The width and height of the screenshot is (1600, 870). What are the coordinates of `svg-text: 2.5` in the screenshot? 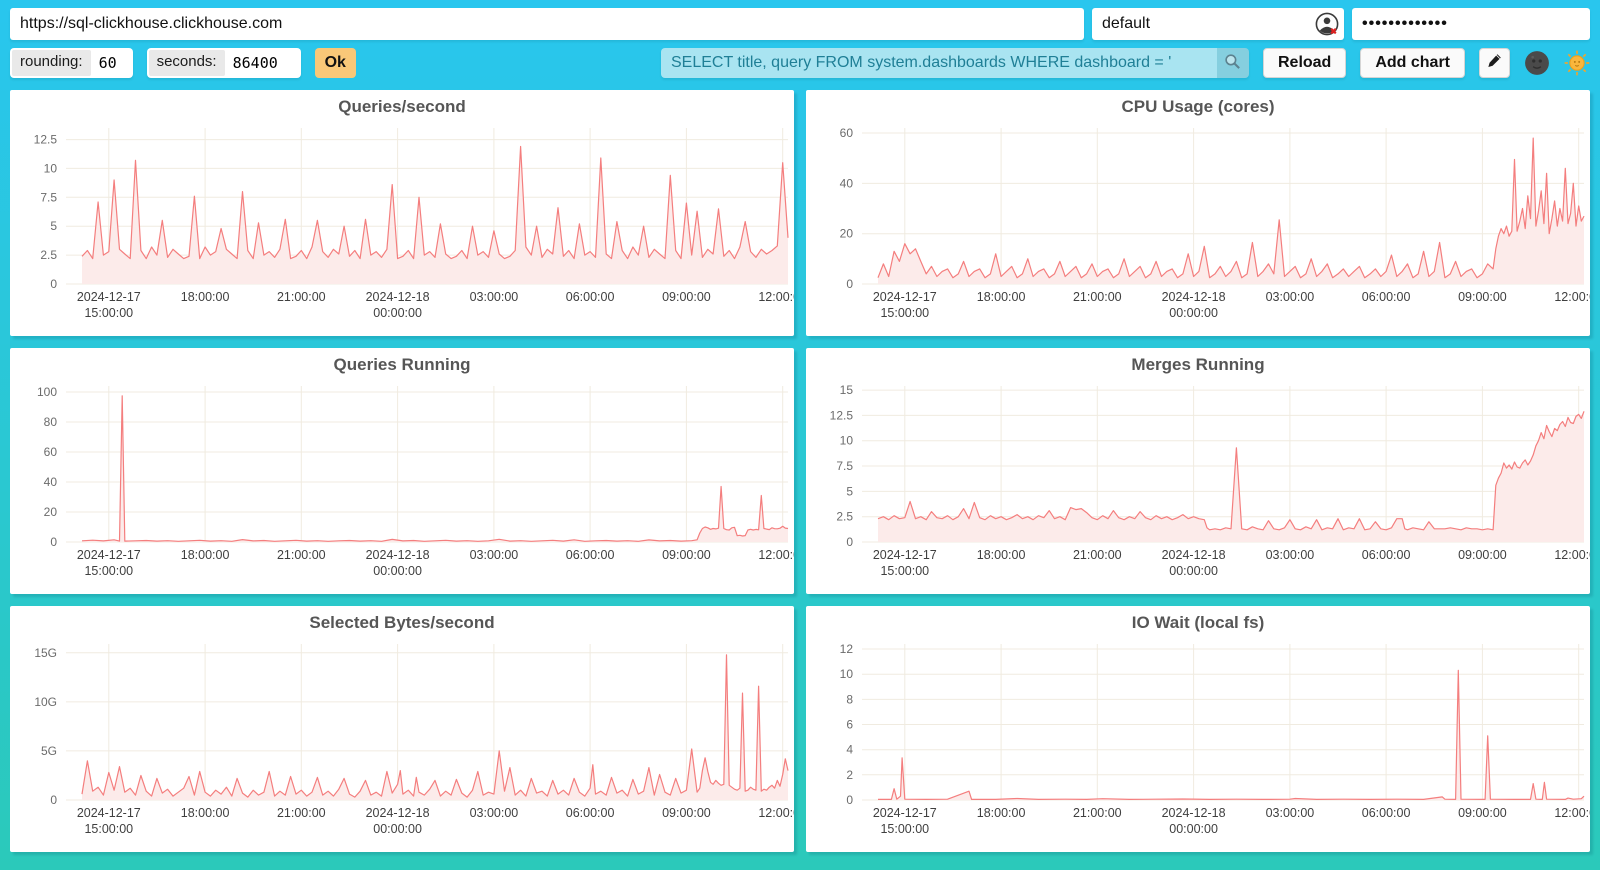 It's located at (48, 255).